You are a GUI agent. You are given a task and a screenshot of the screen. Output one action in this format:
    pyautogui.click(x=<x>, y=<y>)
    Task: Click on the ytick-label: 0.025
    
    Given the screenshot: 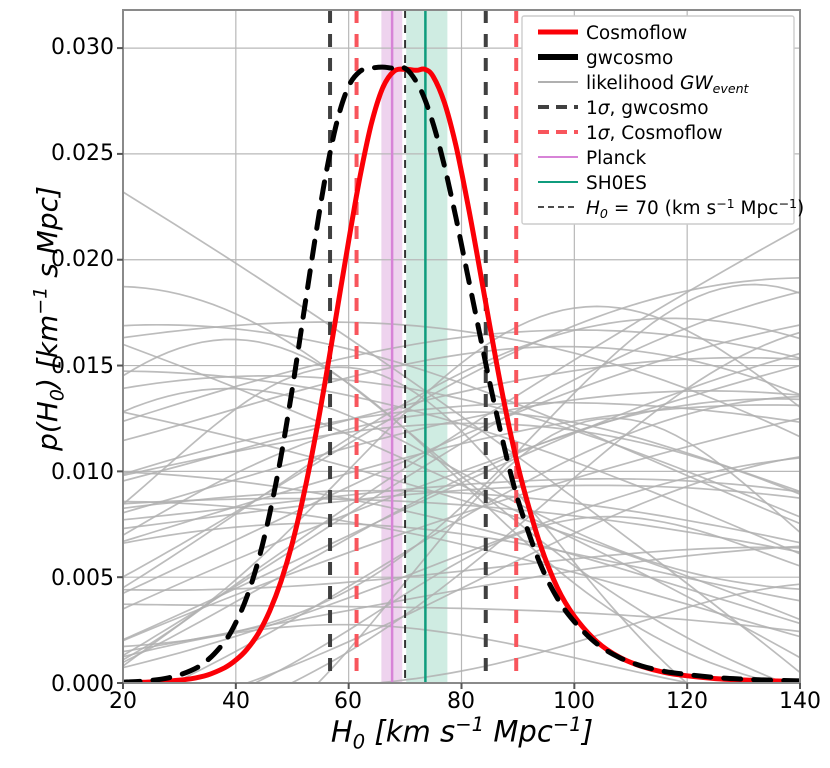 What is the action you would take?
    pyautogui.click(x=82, y=153)
    